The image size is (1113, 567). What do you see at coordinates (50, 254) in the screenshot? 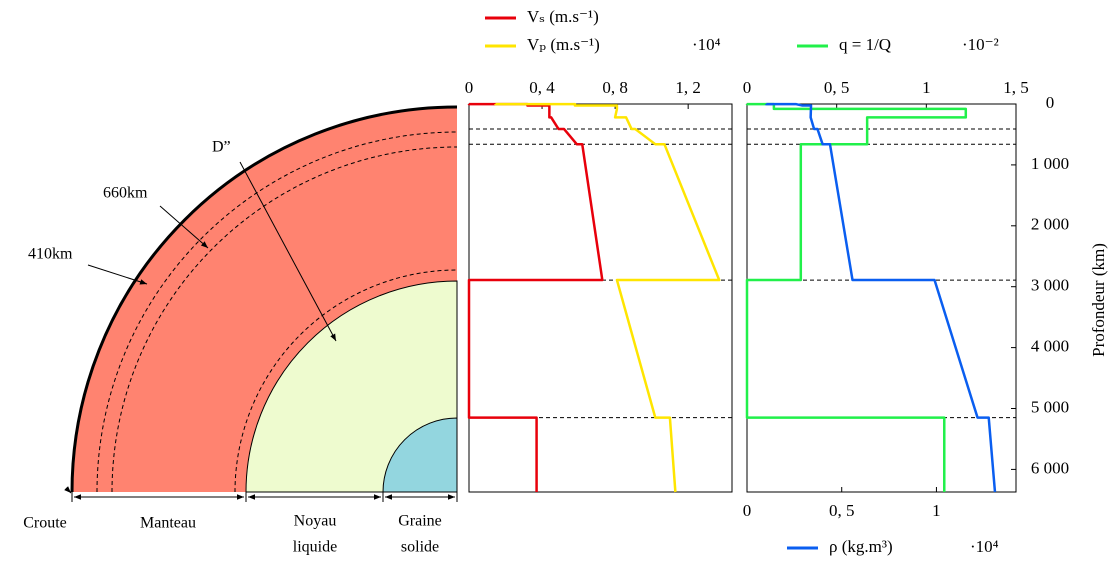
I see `label-410: 410km` at bounding box center [50, 254].